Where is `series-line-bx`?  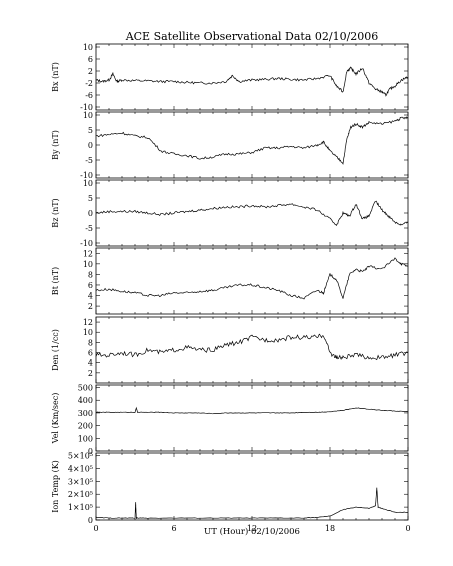 series-line-bx is located at coordinates (252, 81).